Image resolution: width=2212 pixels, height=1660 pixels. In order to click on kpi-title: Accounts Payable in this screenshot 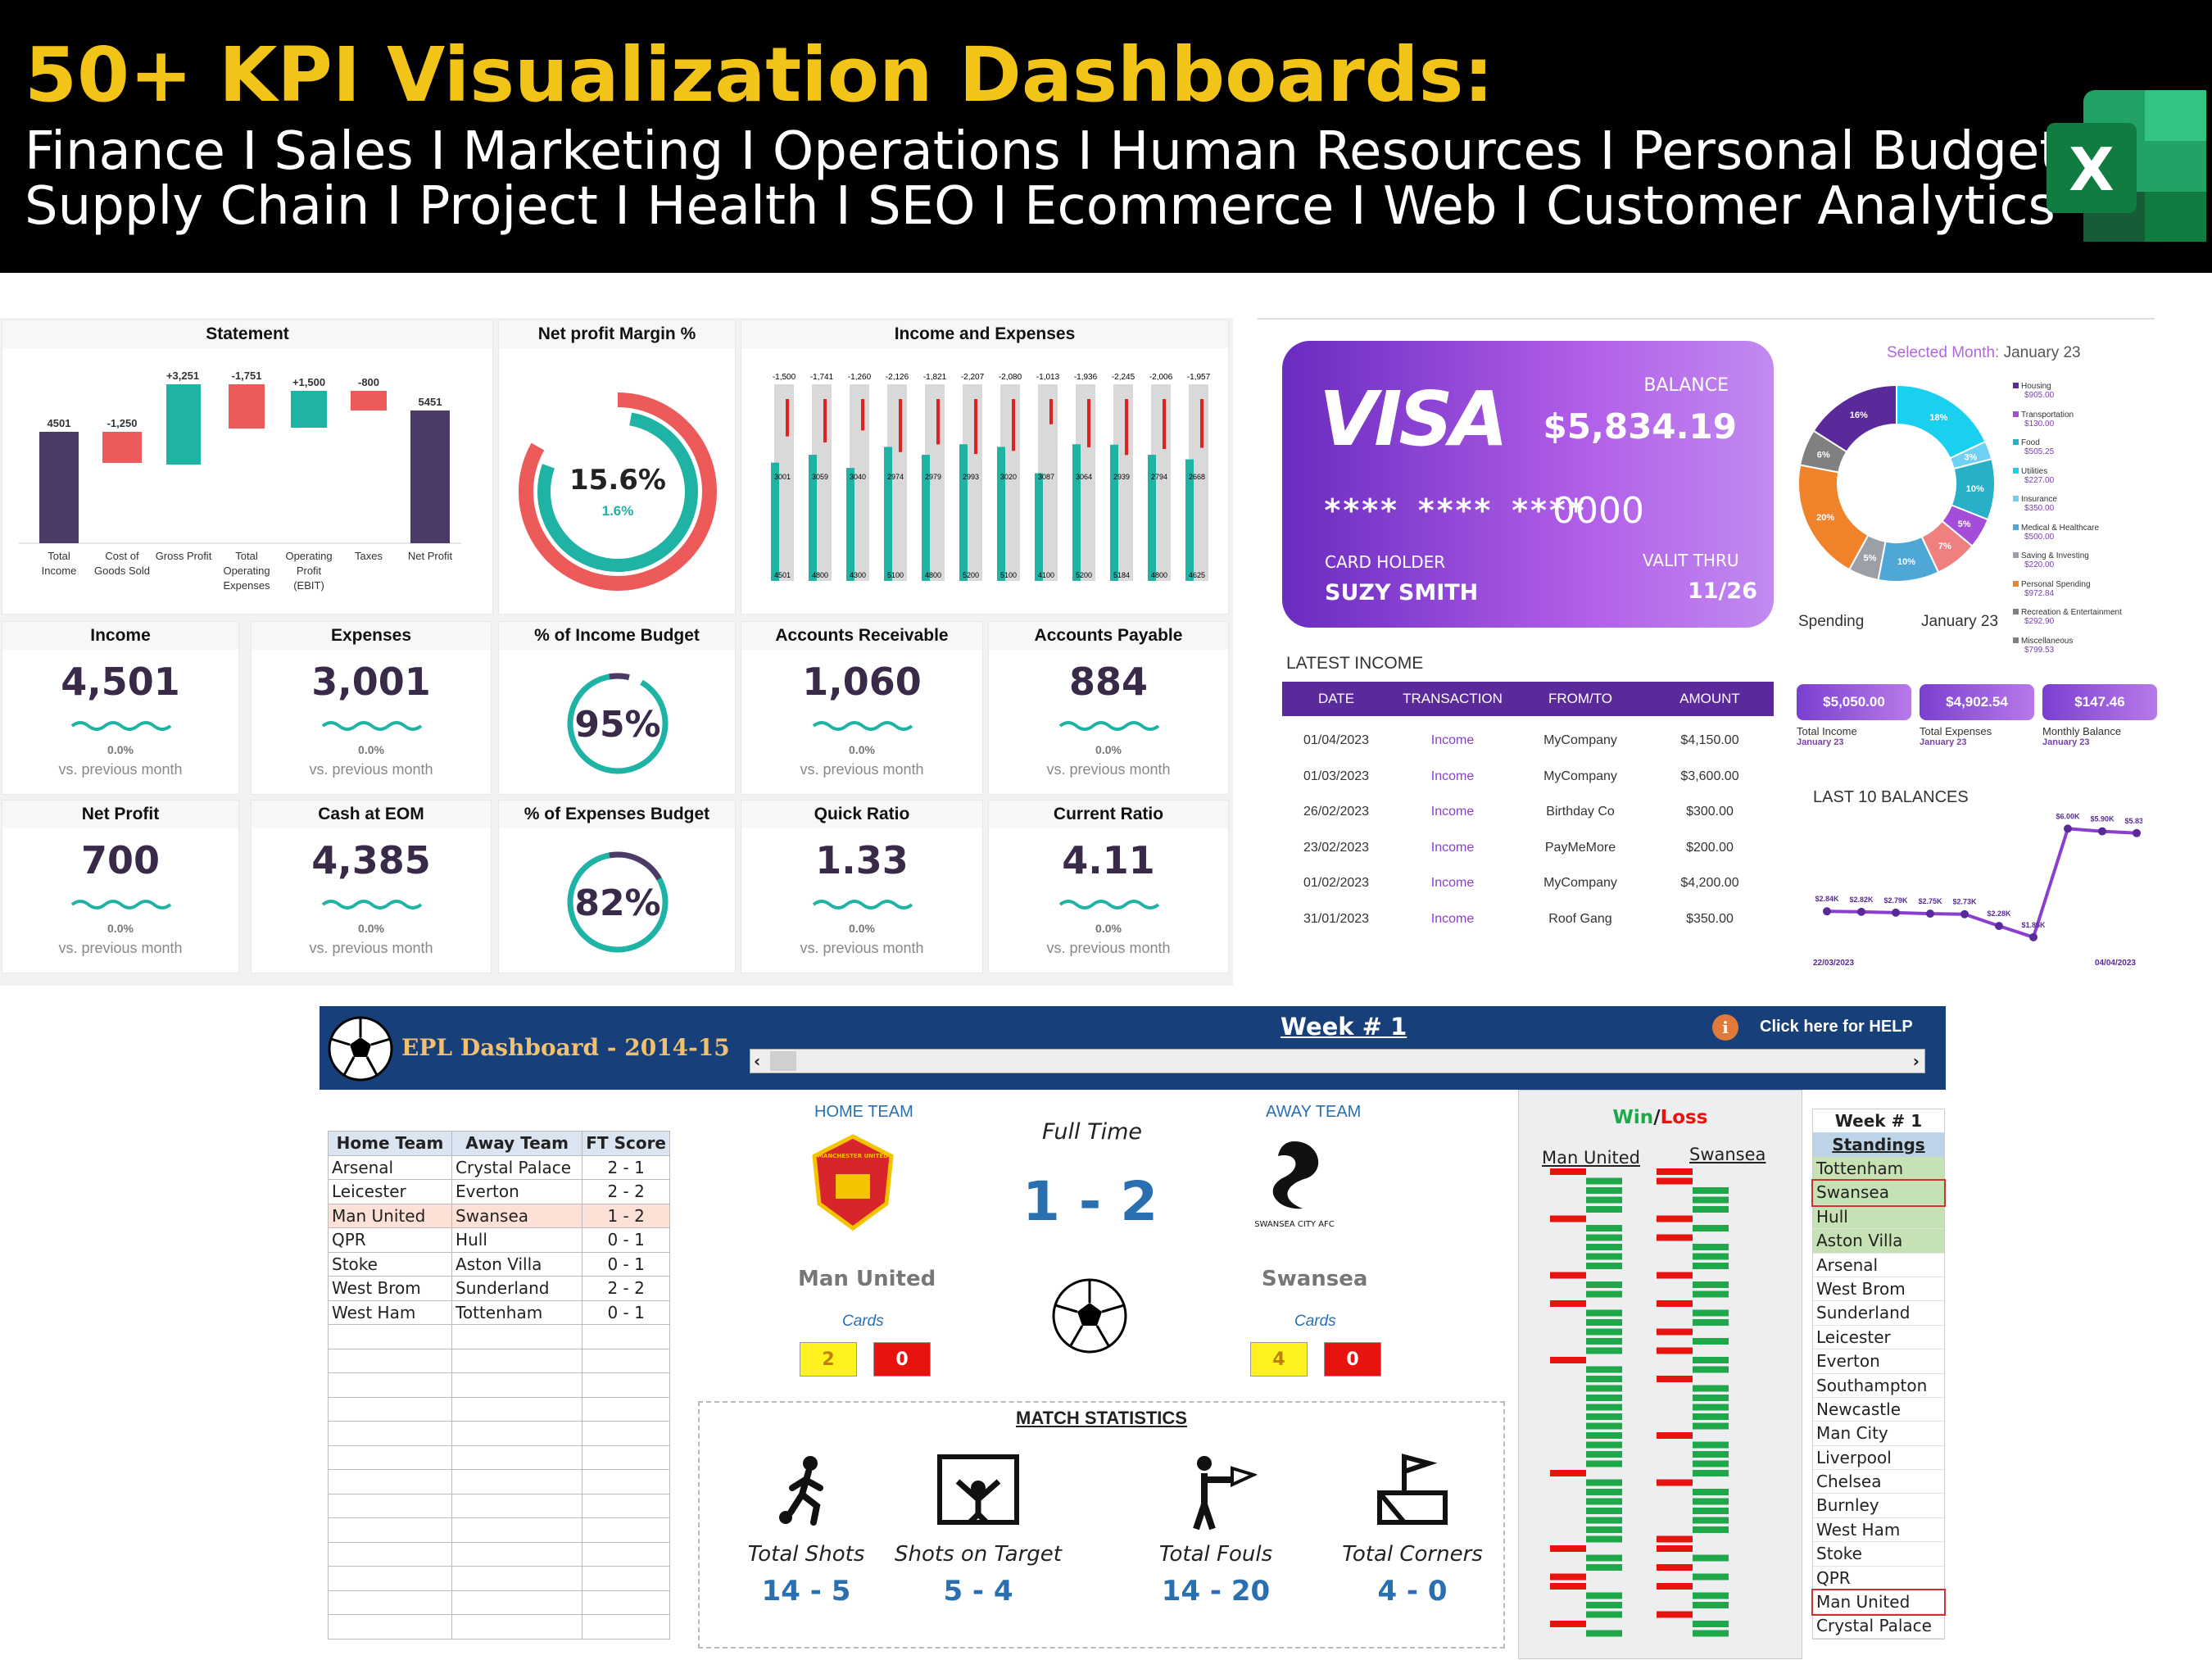, I will do `click(1108, 636)`.